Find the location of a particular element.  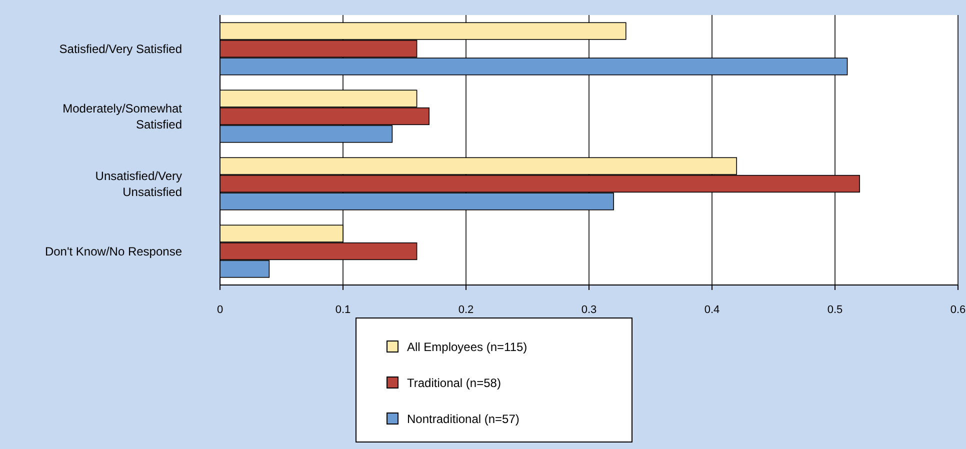

y-tick-label: Unsatisfied/Very Unsatisfied is located at coordinates (138, 183).